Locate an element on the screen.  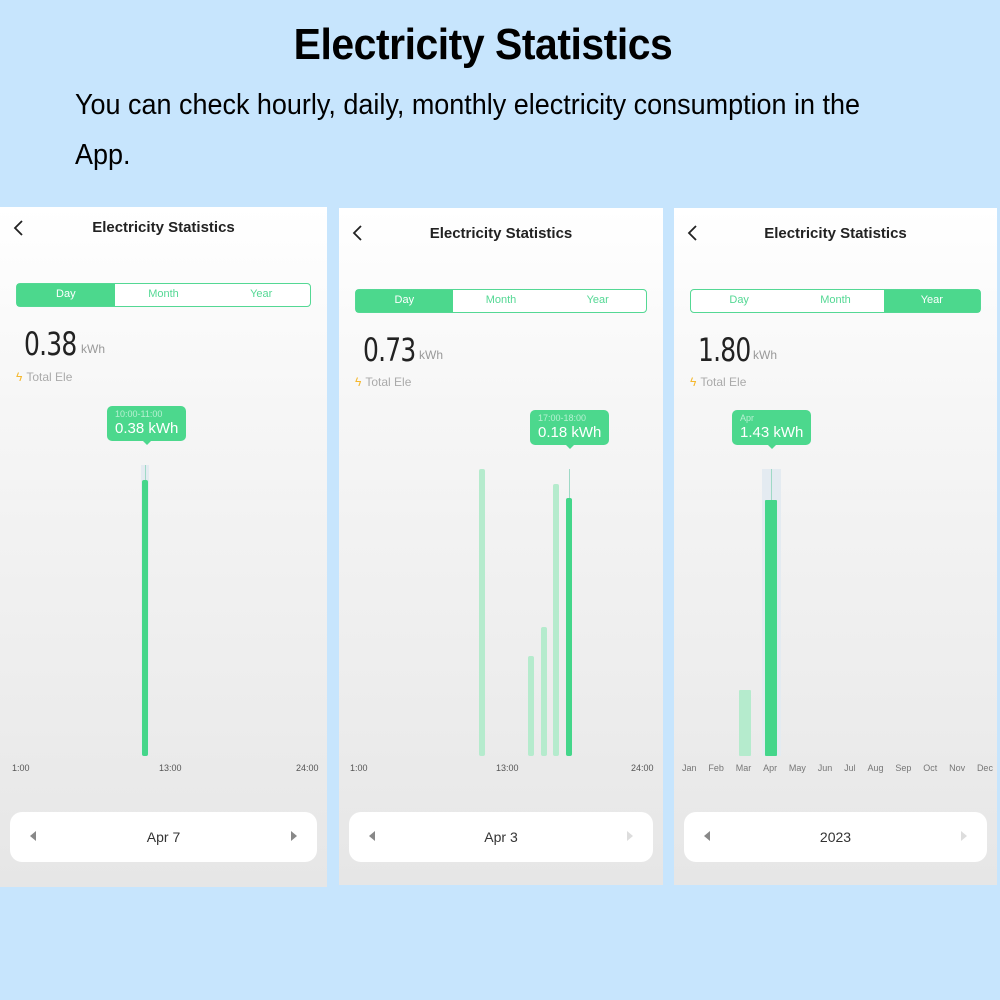
date-navigator: Apr 7 is located at coordinates (163, 837).